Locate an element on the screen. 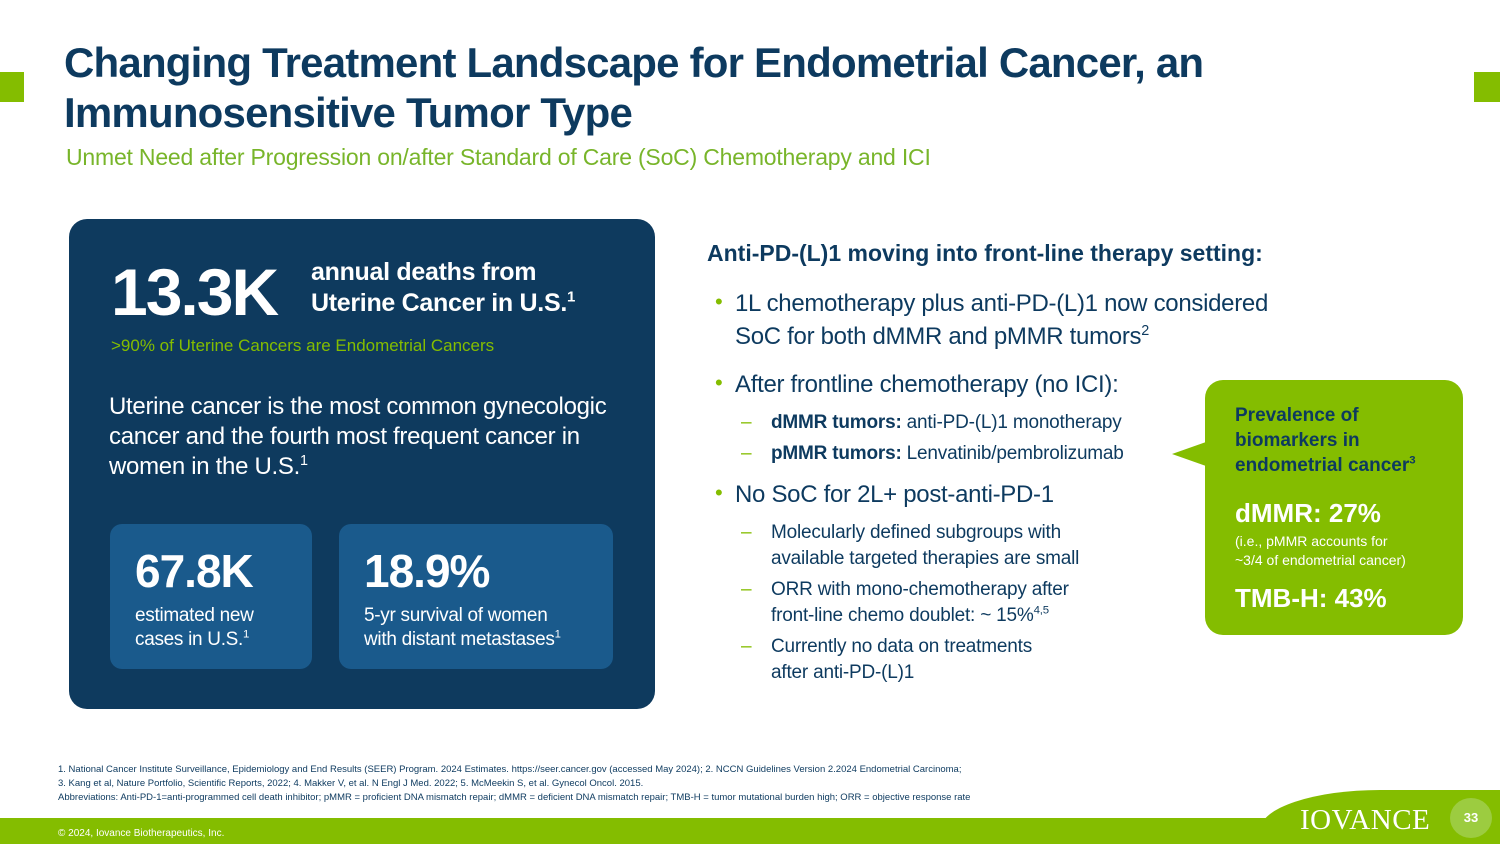 The height and width of the screenshot is (844, 1500). new-cases-value: 67.8K is located at coordinates (194, 571).